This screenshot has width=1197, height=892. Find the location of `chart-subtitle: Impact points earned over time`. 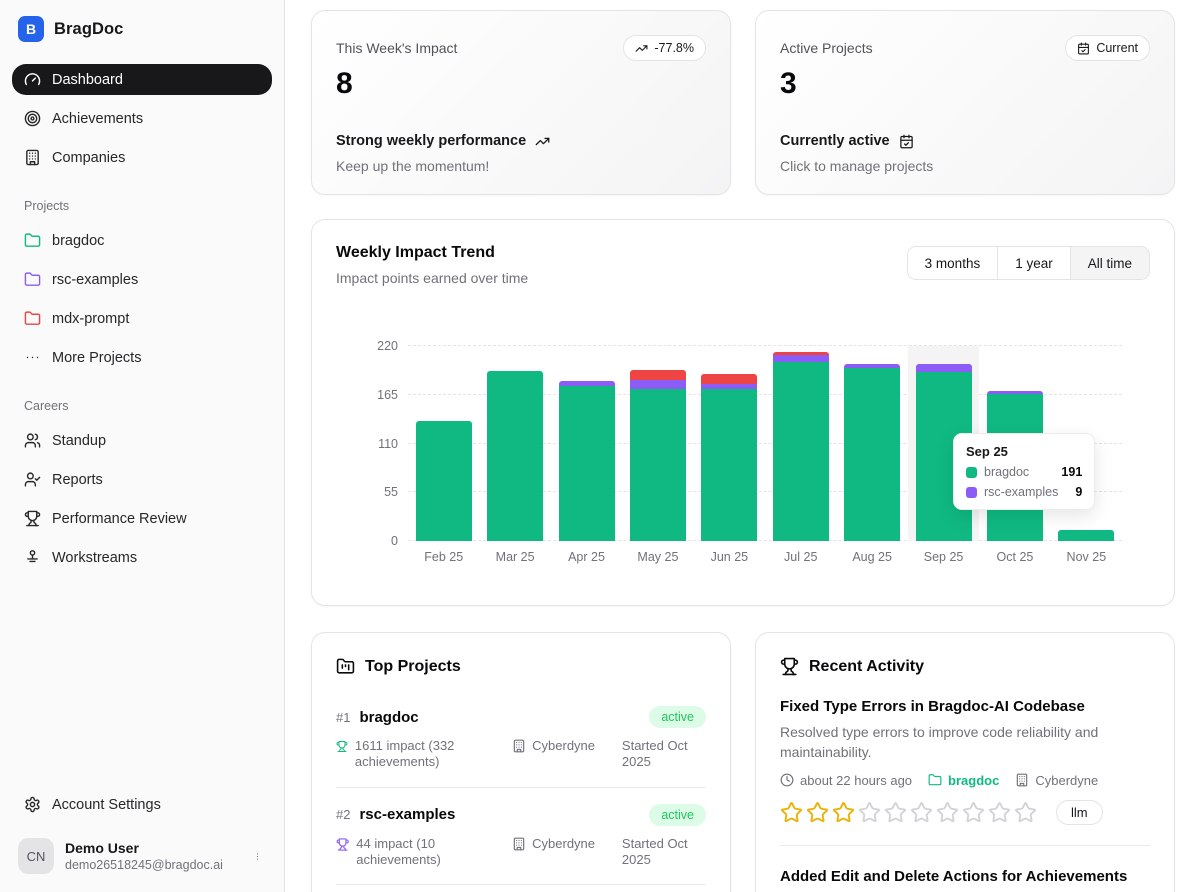

chart-subtitle: Impact points earned over time is located at coordinates (432, 278).